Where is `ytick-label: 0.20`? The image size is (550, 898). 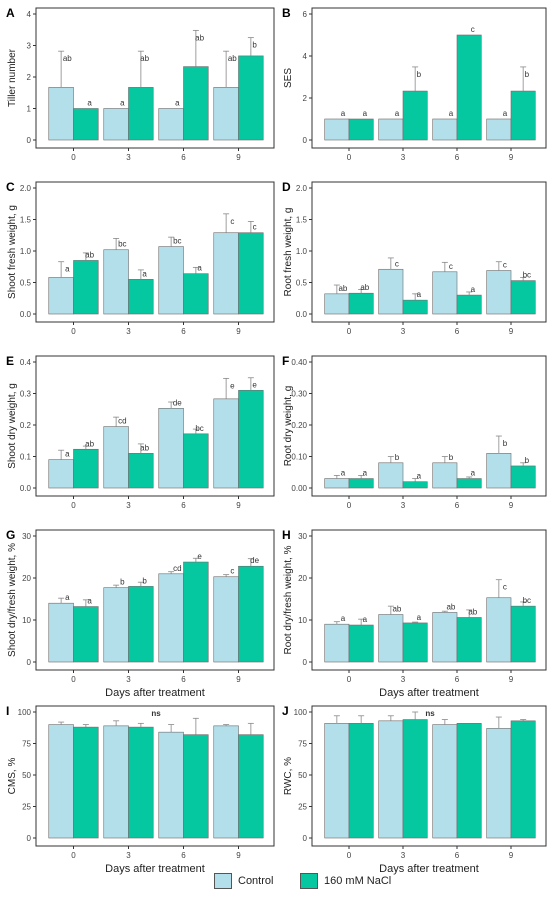 ytick-label: 0.20 is located at coordinates (299, 425).